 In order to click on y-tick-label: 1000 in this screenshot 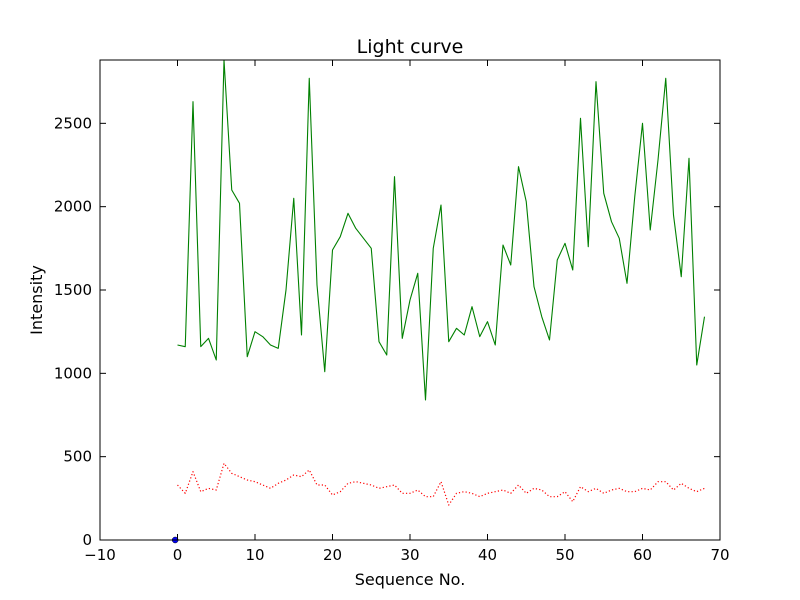, I will do `click(73, 373)`.